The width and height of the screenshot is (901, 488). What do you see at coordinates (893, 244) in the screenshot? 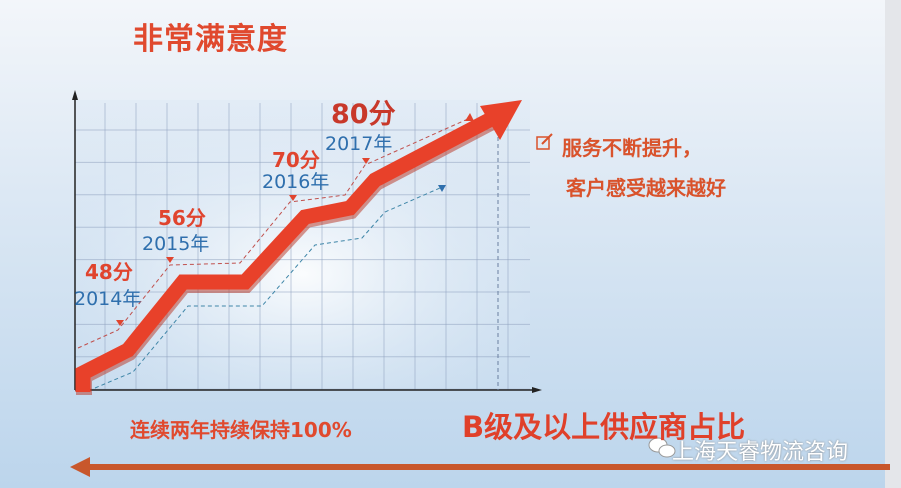
I see `right-edge-strip` at bounding box center [893, 244].